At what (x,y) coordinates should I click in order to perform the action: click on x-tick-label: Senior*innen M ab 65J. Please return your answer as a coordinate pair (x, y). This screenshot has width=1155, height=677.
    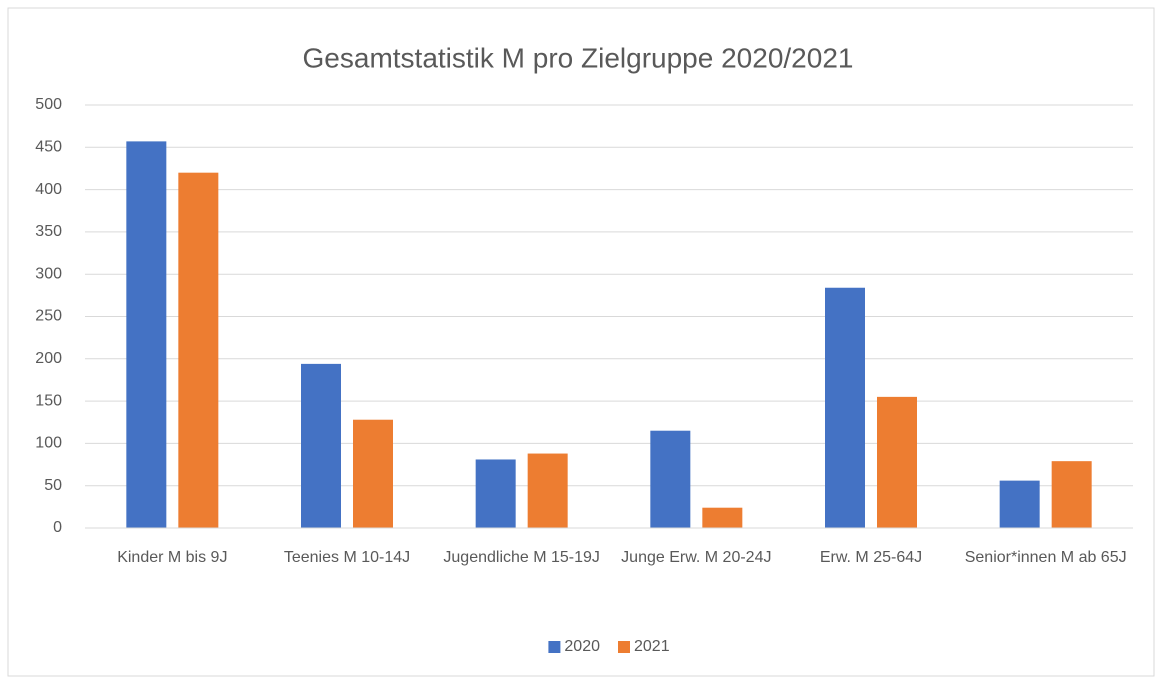
    Looking at the image, I should click on (1046, 557).